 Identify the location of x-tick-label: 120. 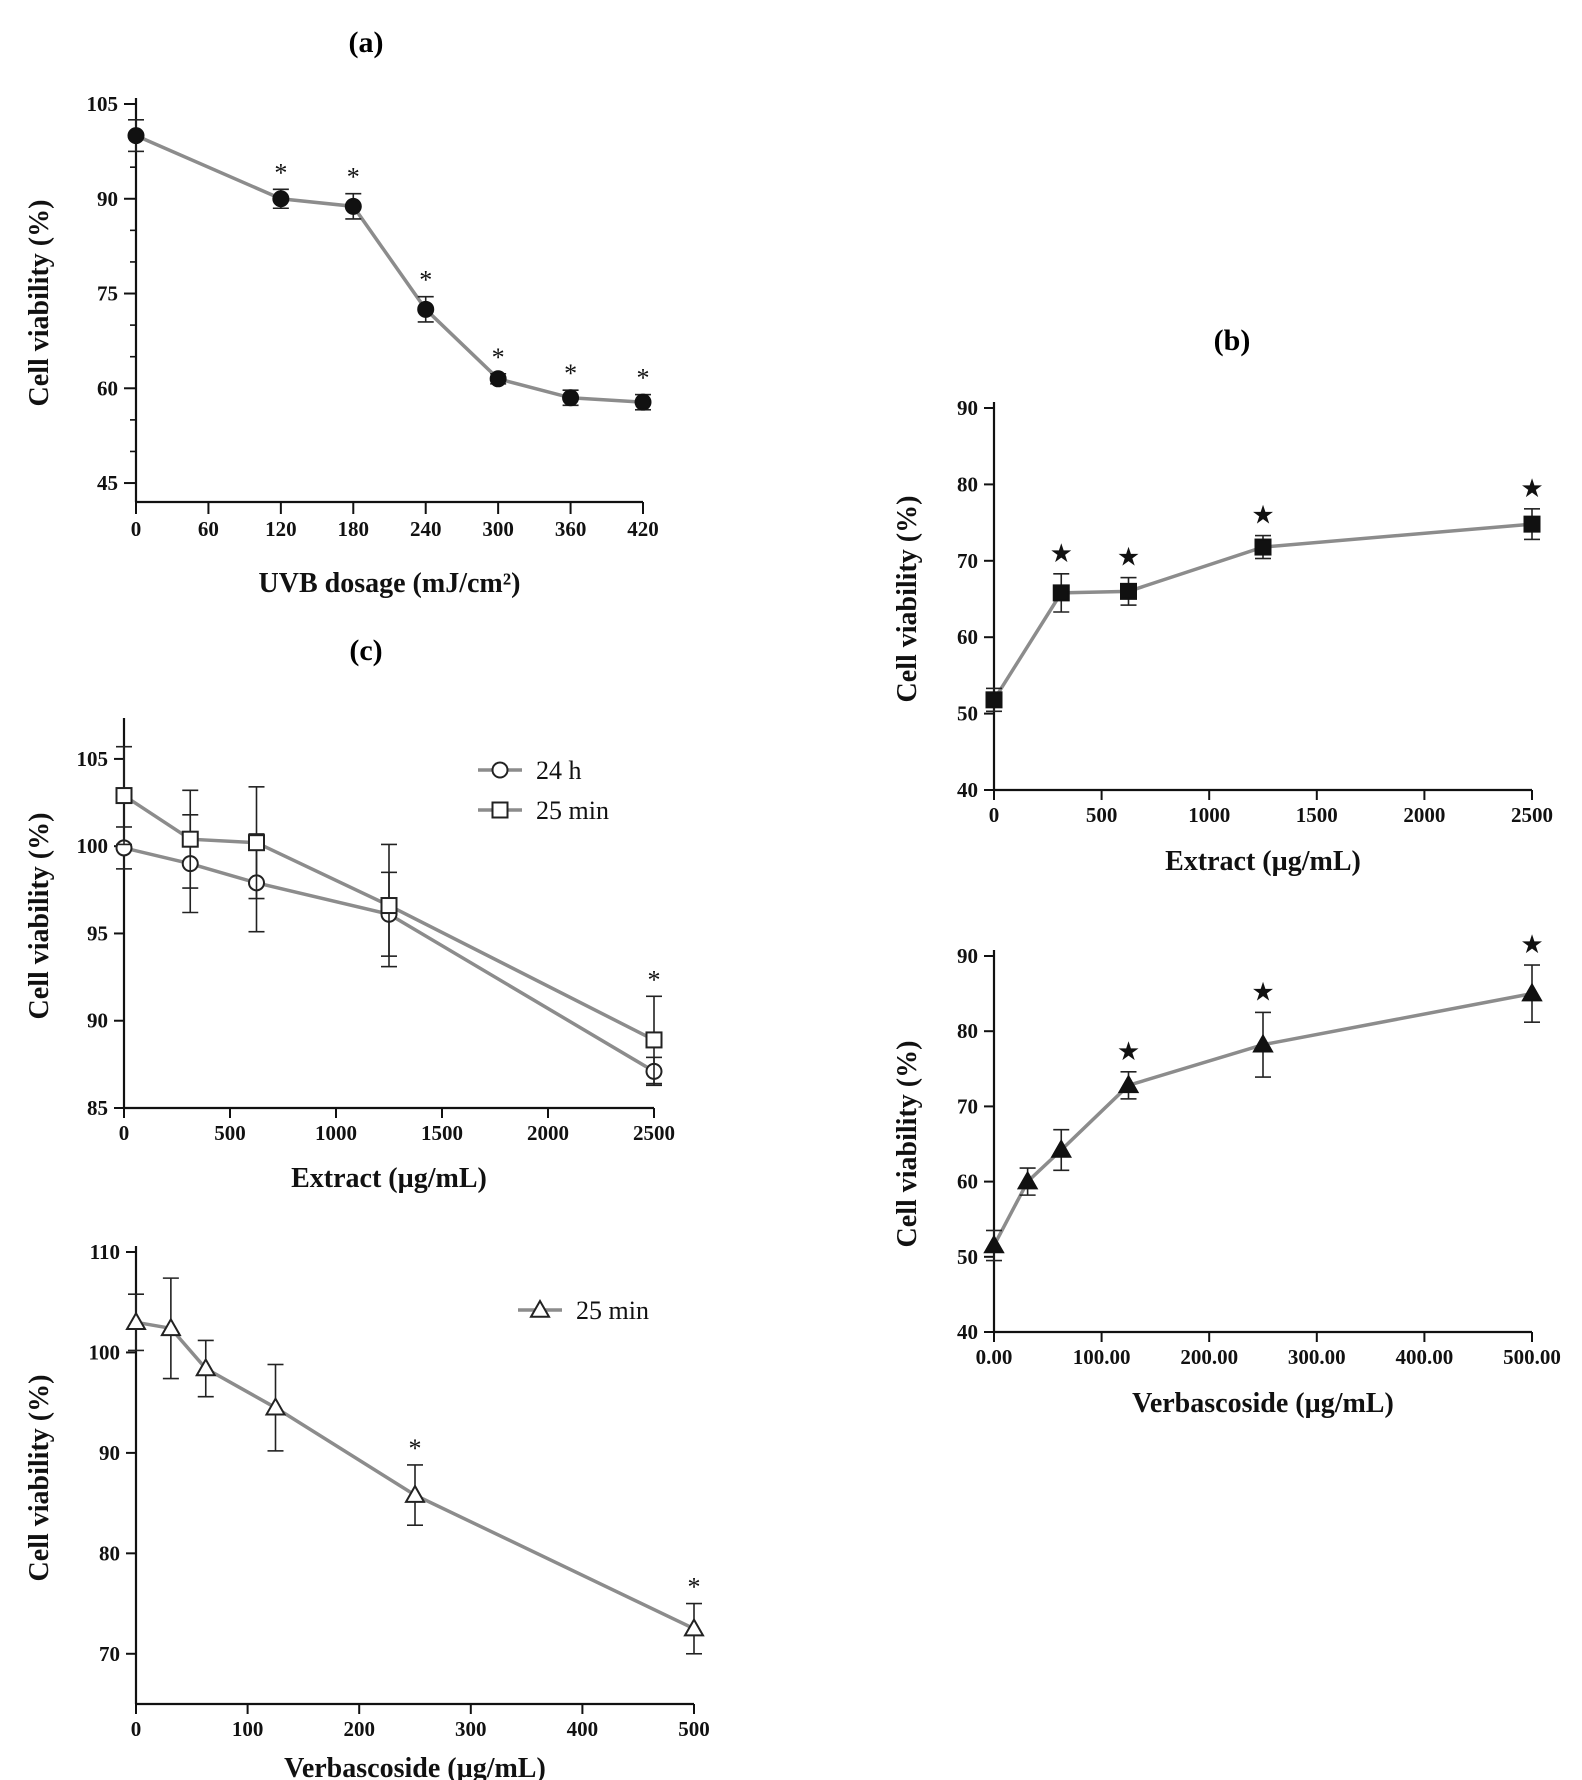
(281, 529).